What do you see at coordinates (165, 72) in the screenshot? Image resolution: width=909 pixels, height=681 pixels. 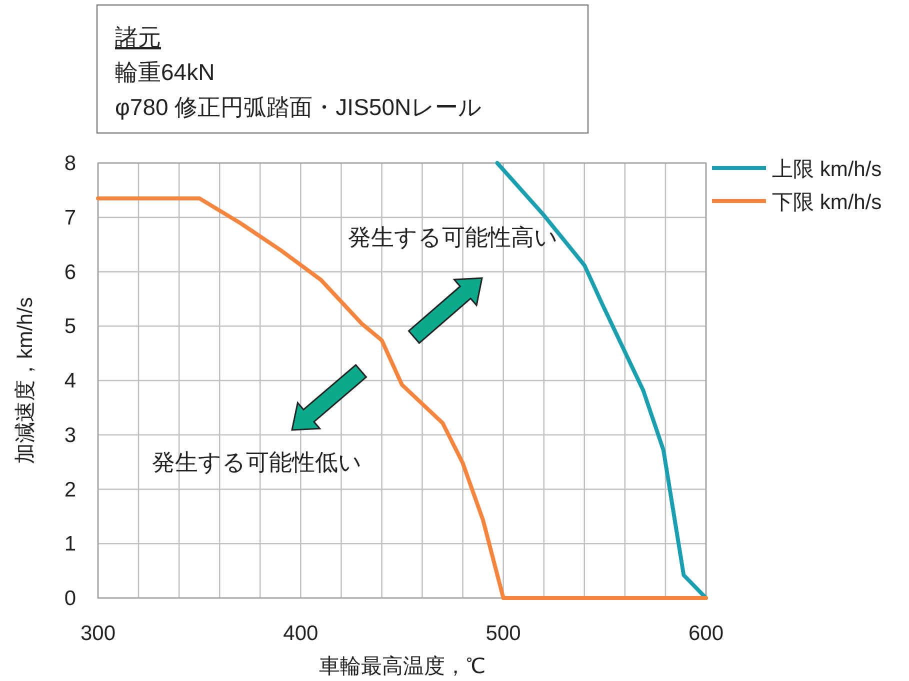 I see `text: 輪重64kN` at bounding box center [165, 72].